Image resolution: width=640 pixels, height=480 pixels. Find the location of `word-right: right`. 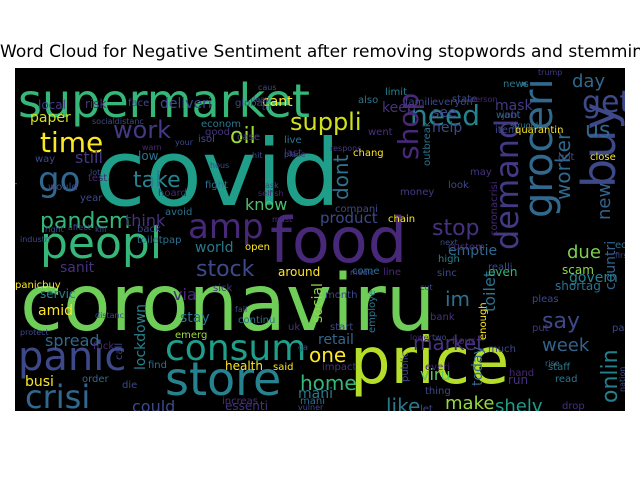

word-right: right is located at coordinates (54, 229).